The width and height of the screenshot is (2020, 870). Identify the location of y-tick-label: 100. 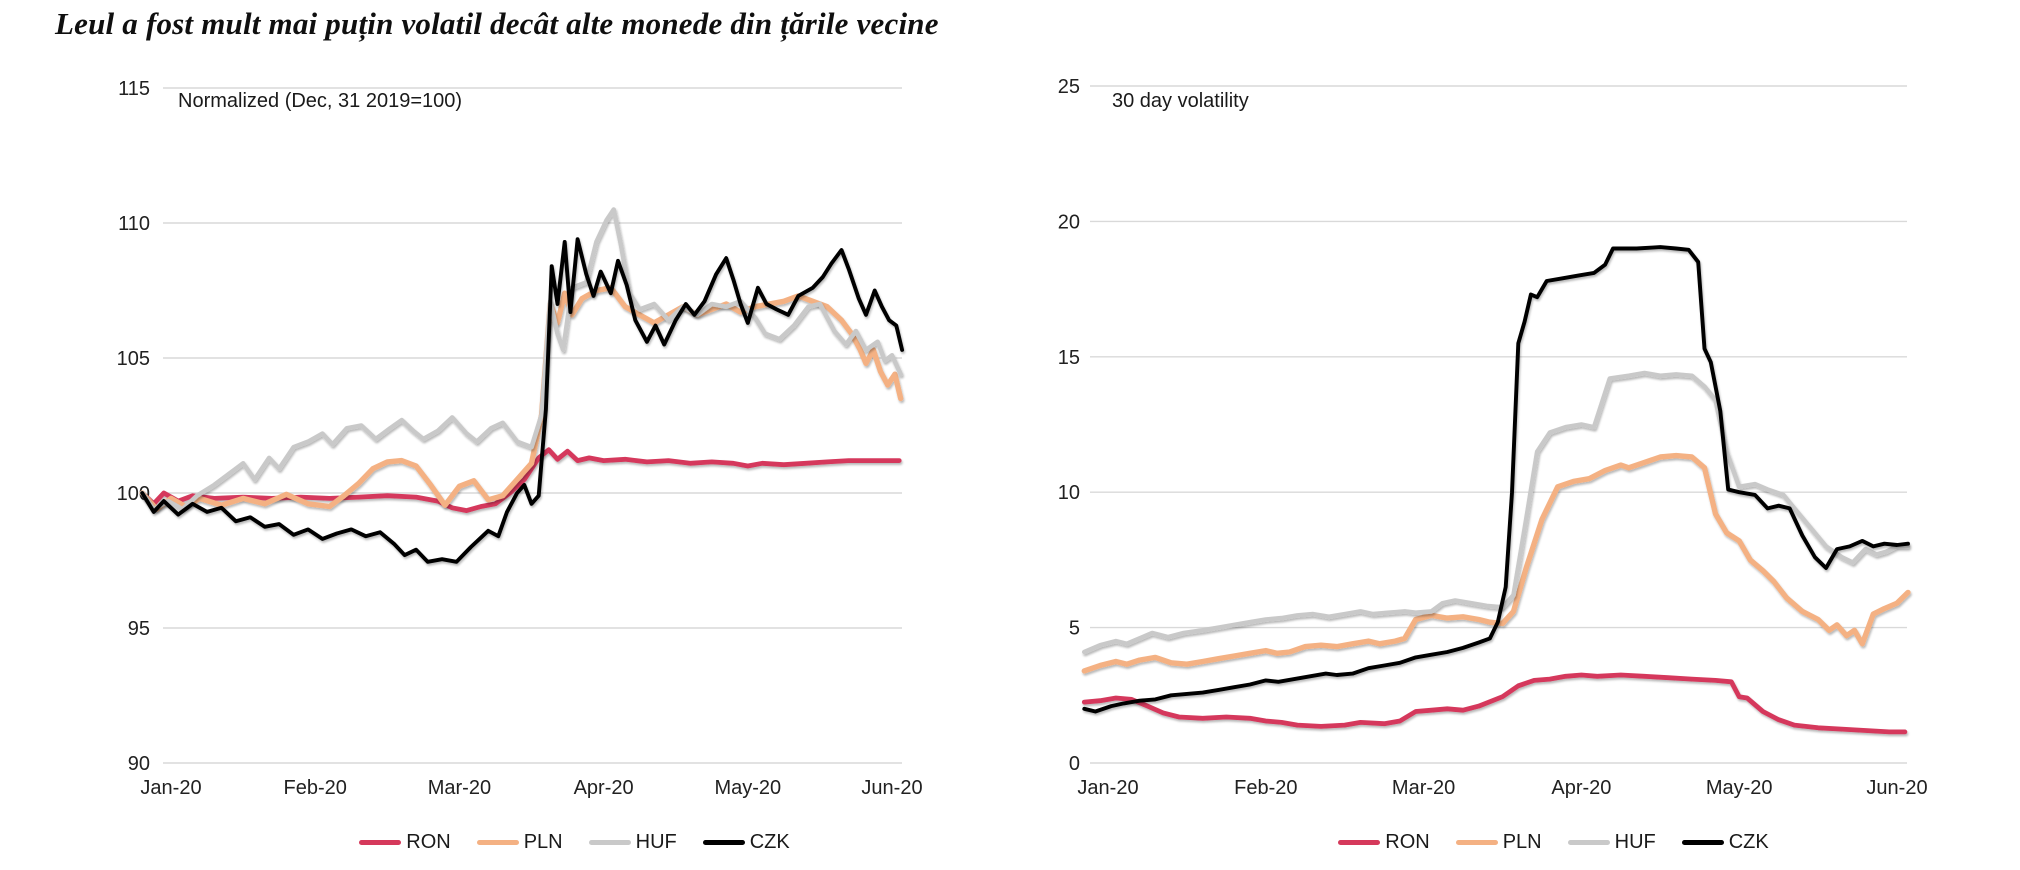
(133, 494).